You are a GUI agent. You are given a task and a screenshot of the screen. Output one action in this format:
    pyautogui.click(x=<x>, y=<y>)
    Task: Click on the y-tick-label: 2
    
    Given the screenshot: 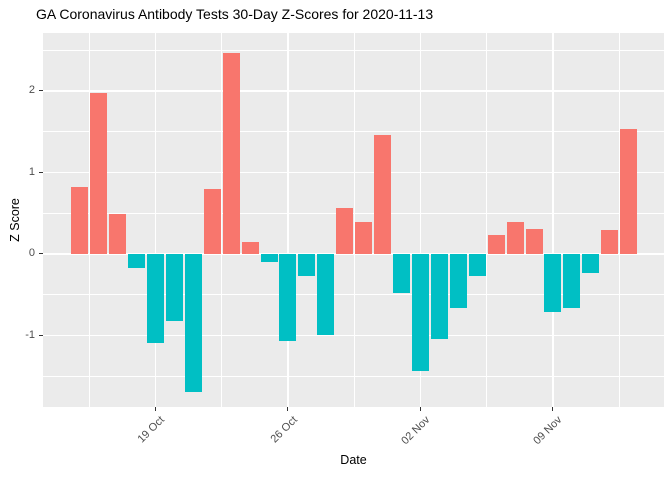 What is the action you would take?
    pyautogui.click(x=31, y=90)
    